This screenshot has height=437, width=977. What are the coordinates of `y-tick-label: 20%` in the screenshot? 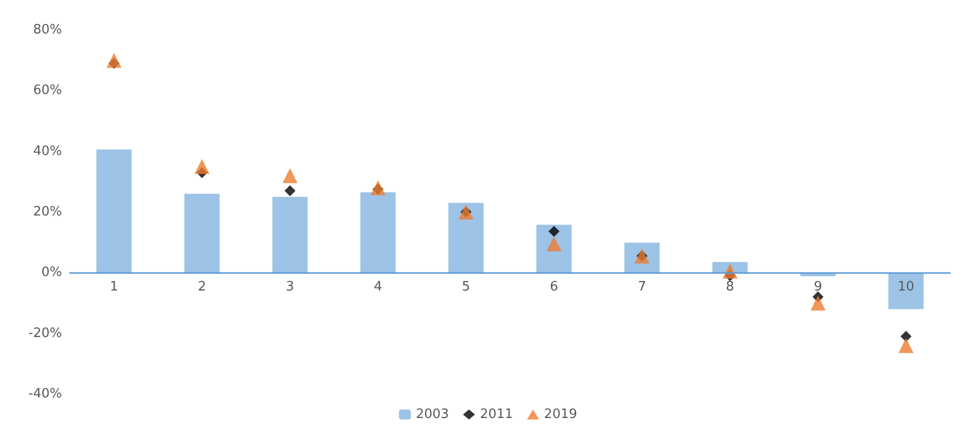 It's located at (47, 212).